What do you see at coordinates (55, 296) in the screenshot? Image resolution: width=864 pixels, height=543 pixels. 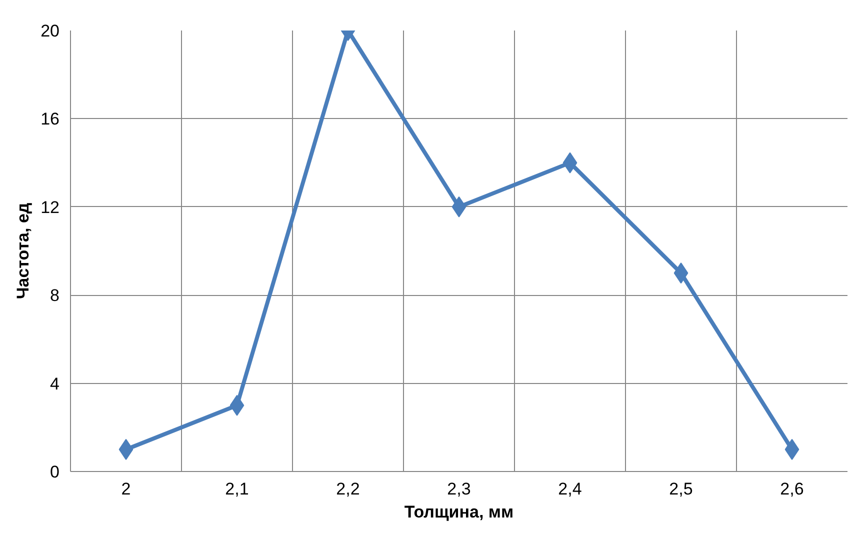 I see `y-tick-label: 8` at bounding box center [55, 296].